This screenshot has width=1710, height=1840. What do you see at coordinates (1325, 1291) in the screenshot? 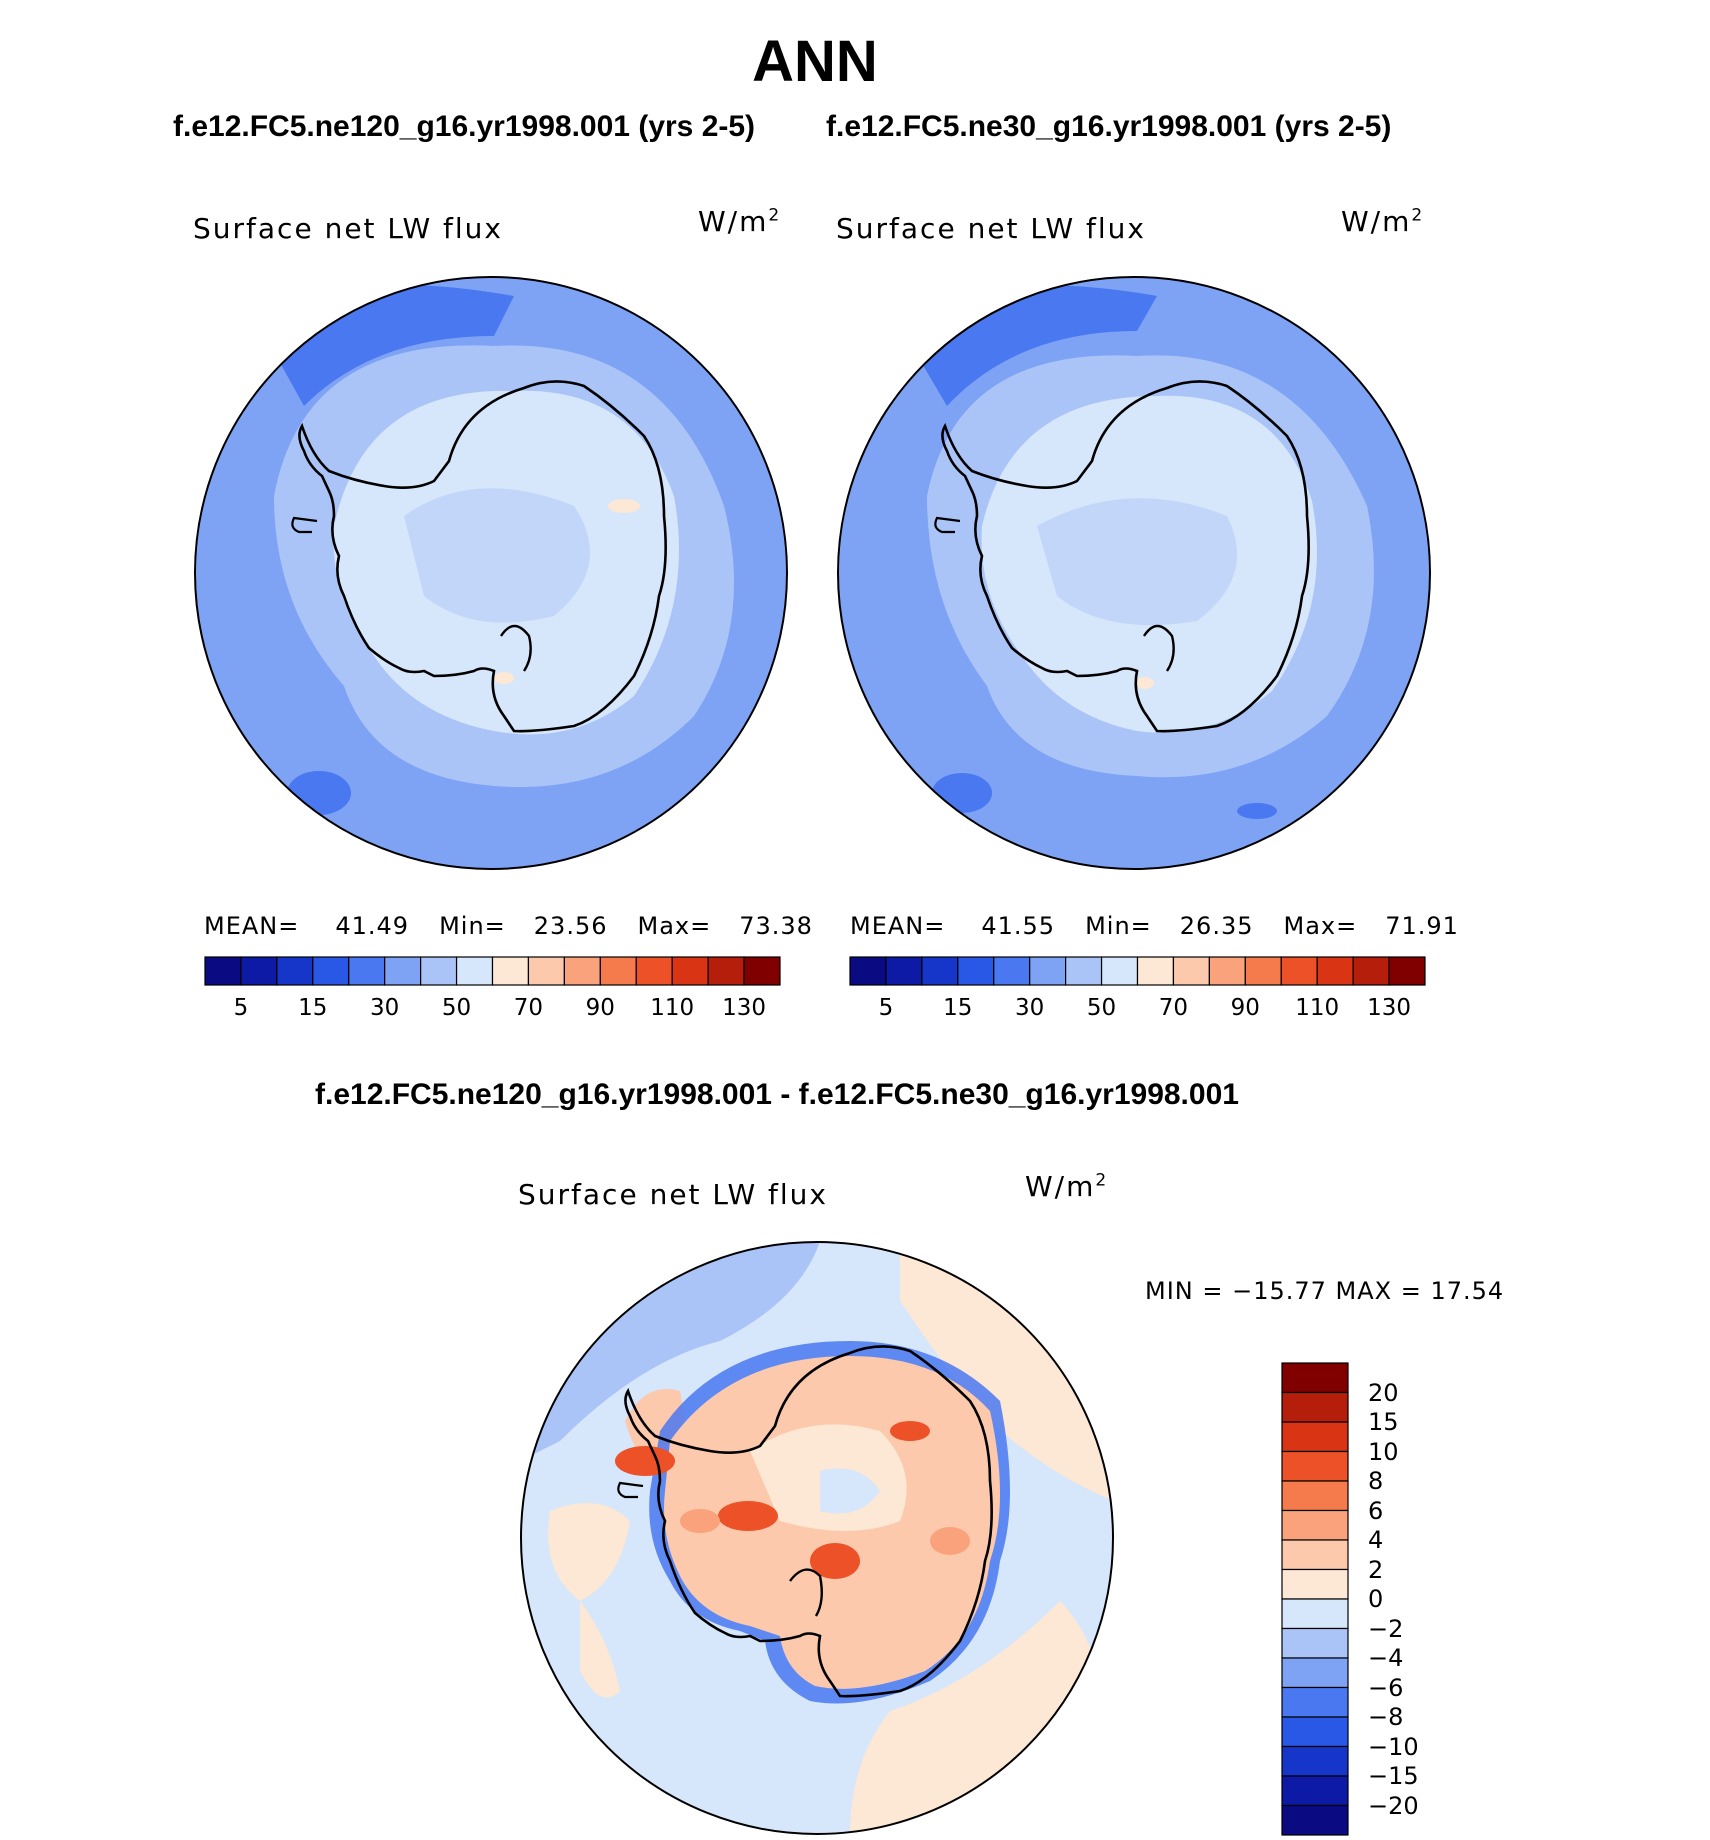
I see `diff-min-max: MIN = −15.77 MAX = 17.54` at bounding box center [1325, 1291].